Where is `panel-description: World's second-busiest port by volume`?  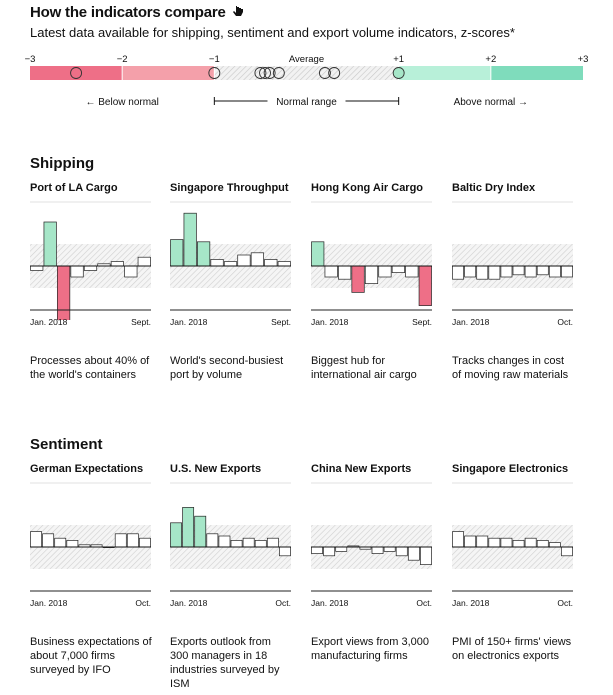
panel-description: World's second-busiest port by volume is located at coordinates (227, 368).